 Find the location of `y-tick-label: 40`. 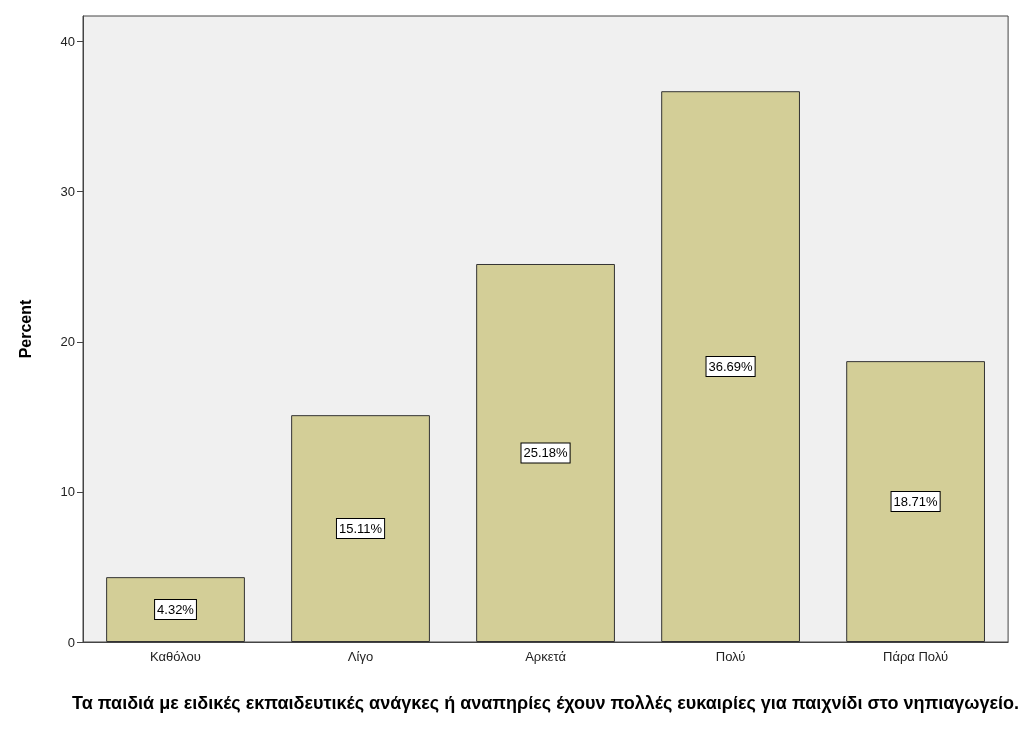

y-tick-label: 40 is located at coordinates (67, 42).